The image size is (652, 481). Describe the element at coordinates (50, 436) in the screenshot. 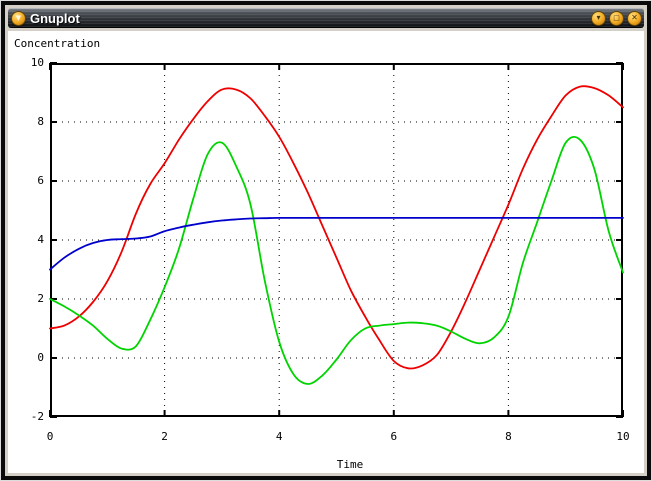

I see `x-tick-label: 0` at that location.